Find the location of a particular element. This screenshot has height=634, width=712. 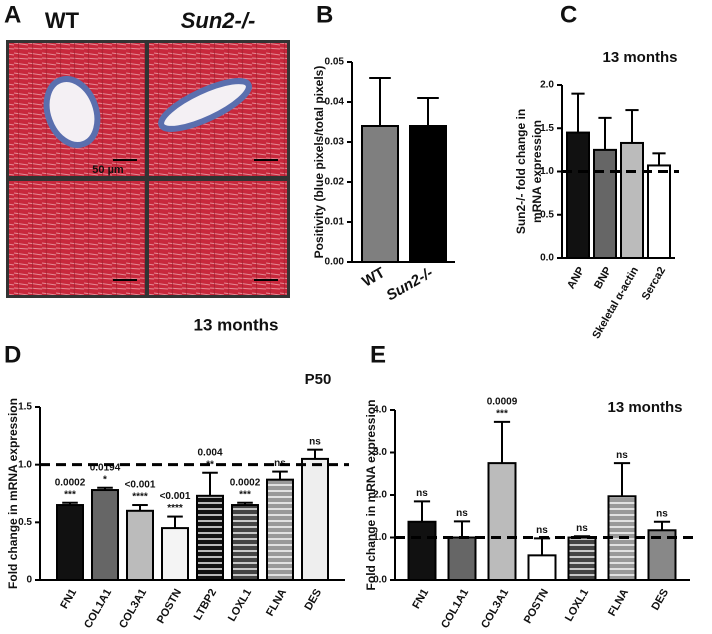

y-tick-label: 0.05 is located at coordinates (335, 62).